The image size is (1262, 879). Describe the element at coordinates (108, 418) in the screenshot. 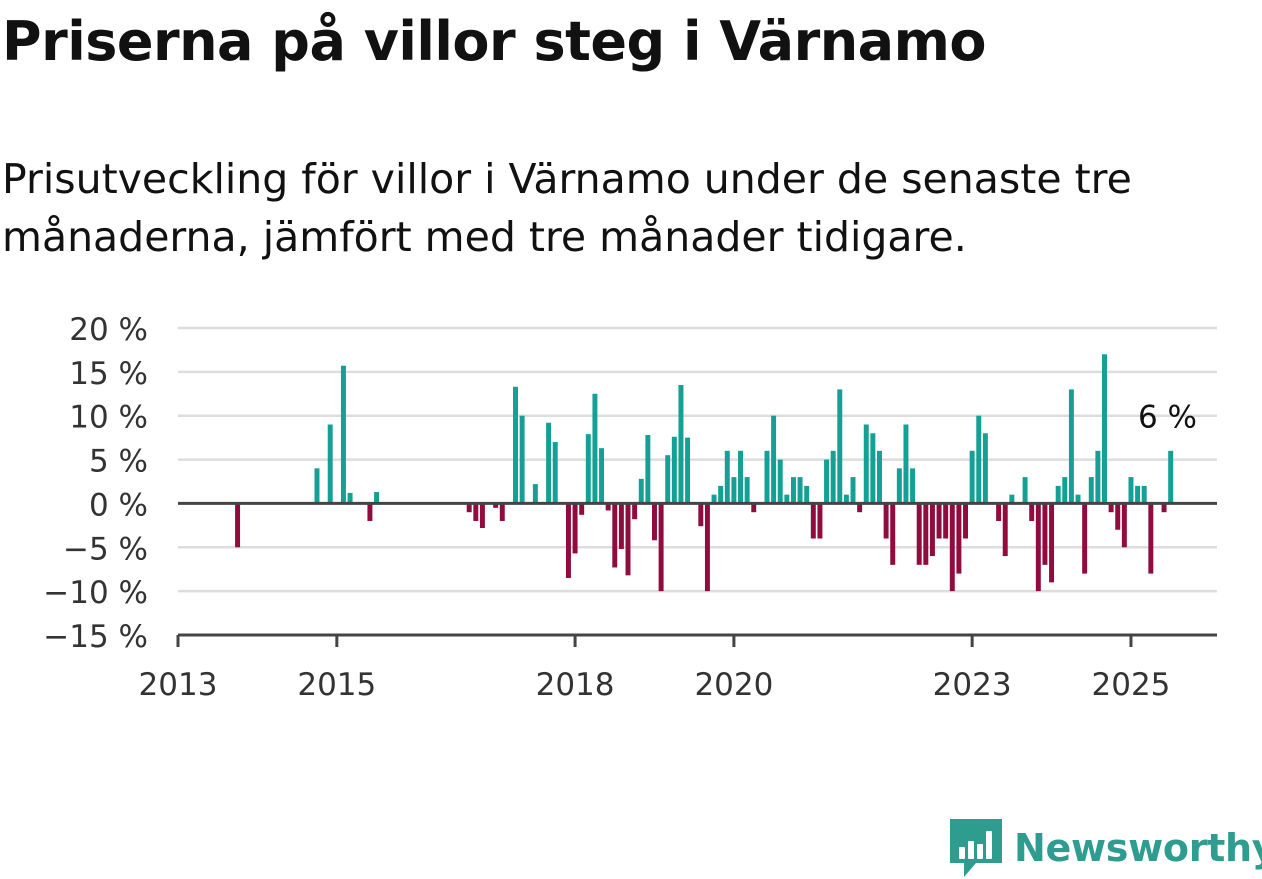

I see `y-tick-label: 10 %` at that location.